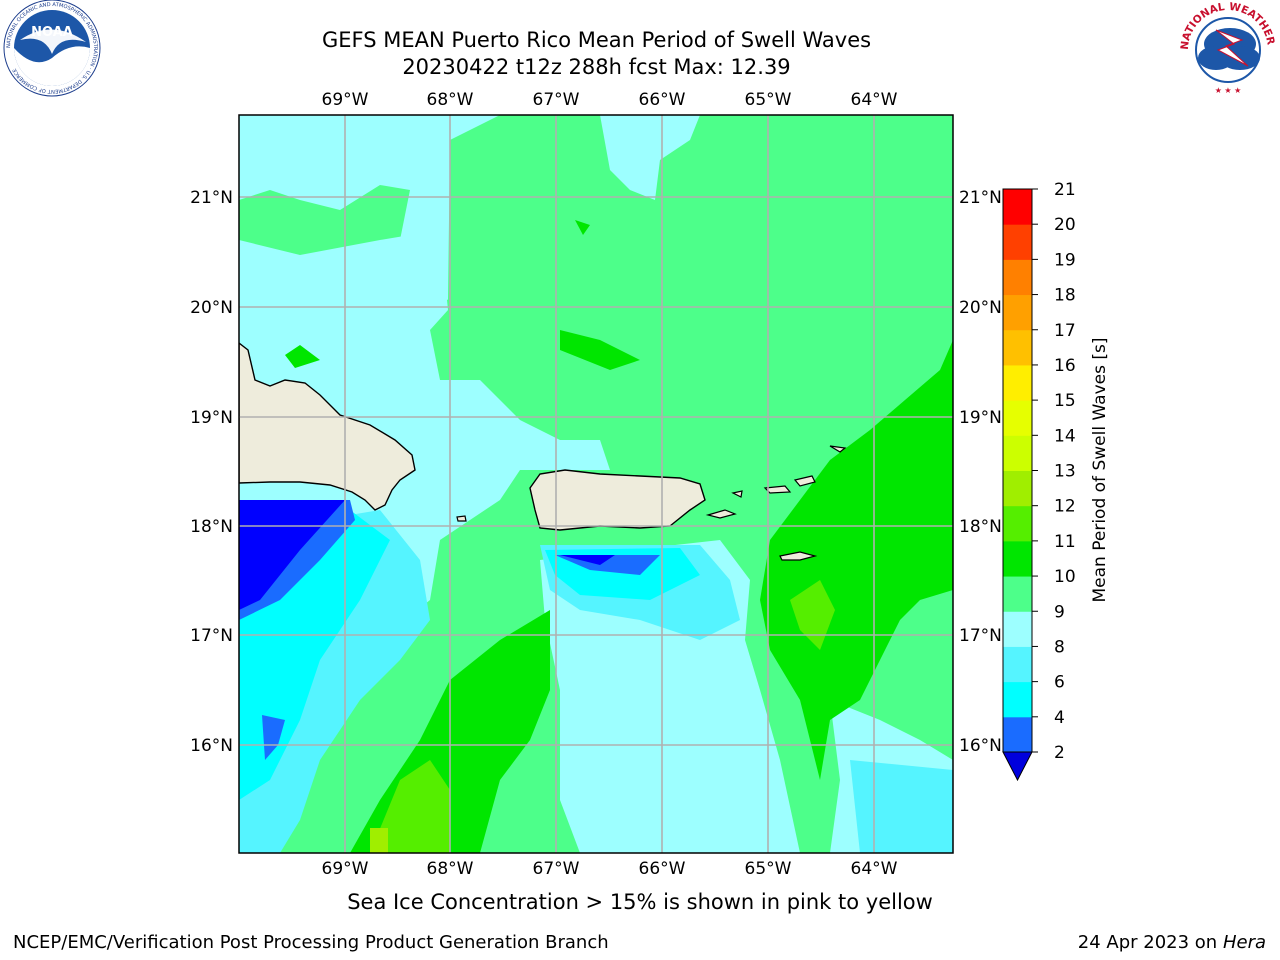  I want to click on colorbar-tick-label: 20, so click(1065, 225).